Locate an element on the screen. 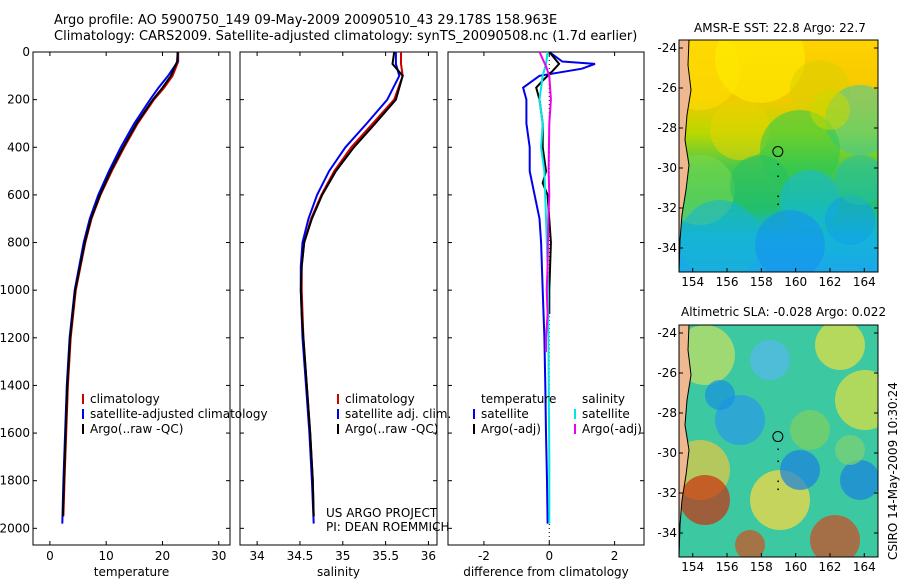 This screenshot has height=580, width=900. difference-temp-legend-label: Argo(-adj) is located at coordinates (511, 429).